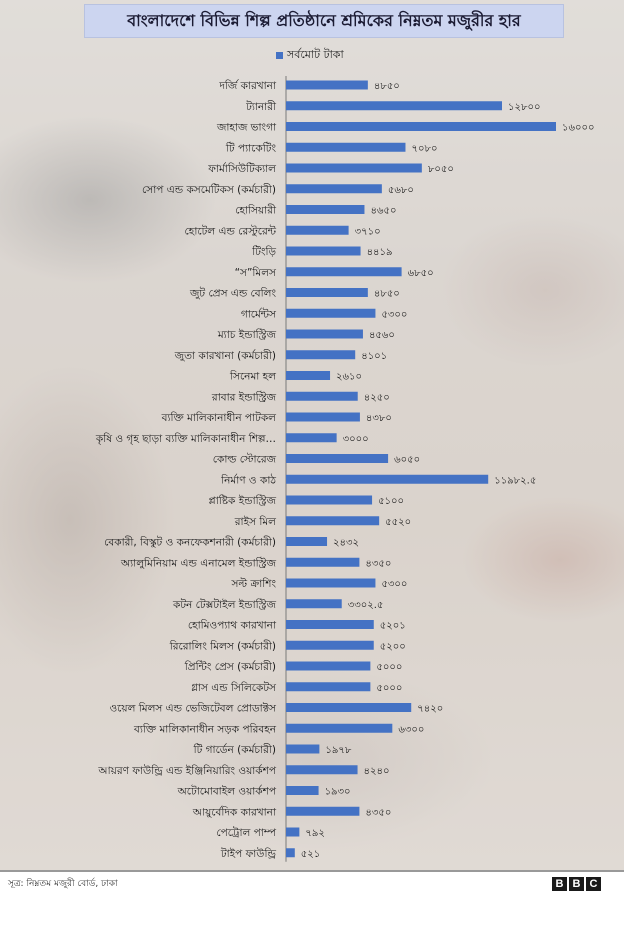 The height and width of the screenshot is (932, 624). What do you see at coordinates (230, 666) in the screenshot?
I see `category-label: প্রিন্টিং প্রেস (কর্মচারী)` at bounding box center [230, 666].